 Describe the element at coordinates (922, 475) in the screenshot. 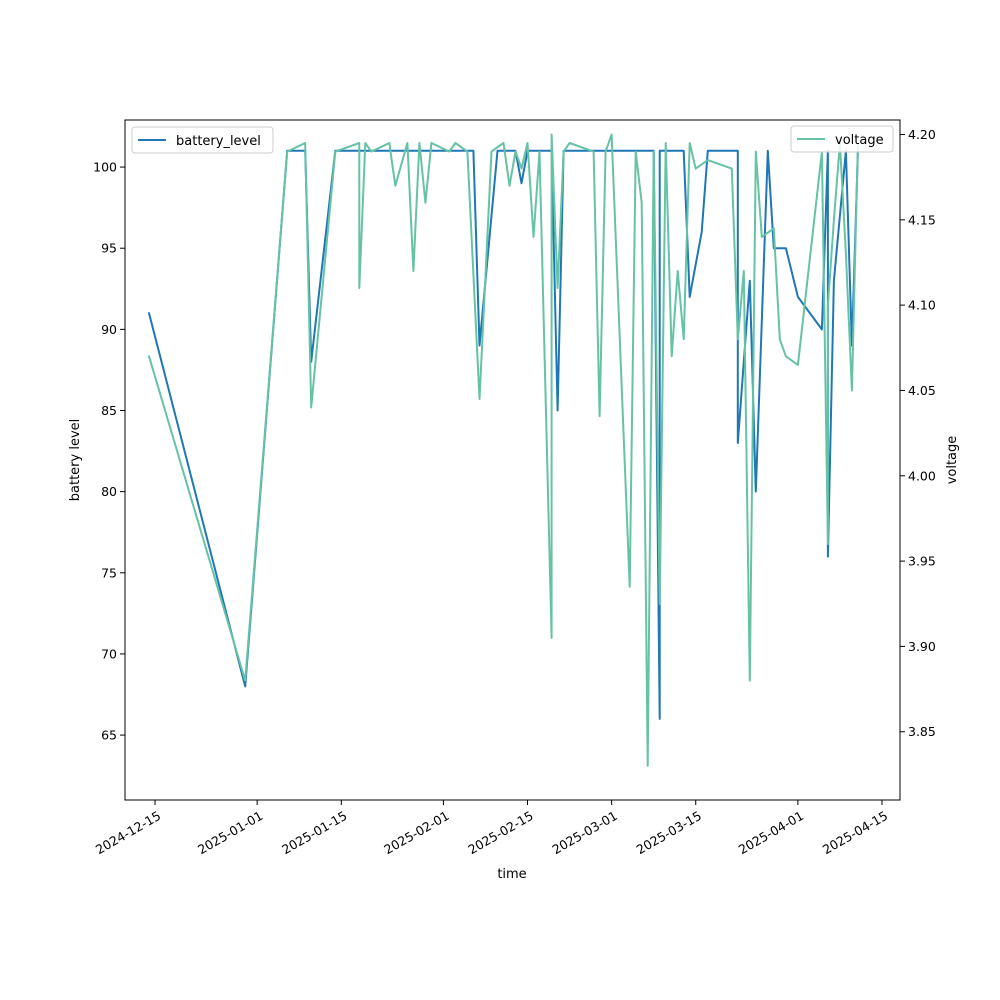

I see `y-right-tick-label: 4.00` at that location.